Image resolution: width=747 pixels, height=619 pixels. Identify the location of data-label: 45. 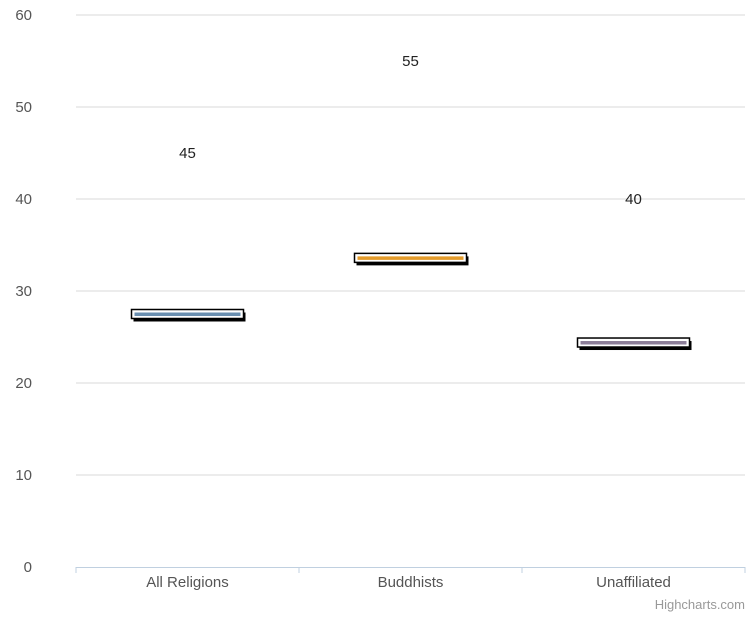
(187, 153).